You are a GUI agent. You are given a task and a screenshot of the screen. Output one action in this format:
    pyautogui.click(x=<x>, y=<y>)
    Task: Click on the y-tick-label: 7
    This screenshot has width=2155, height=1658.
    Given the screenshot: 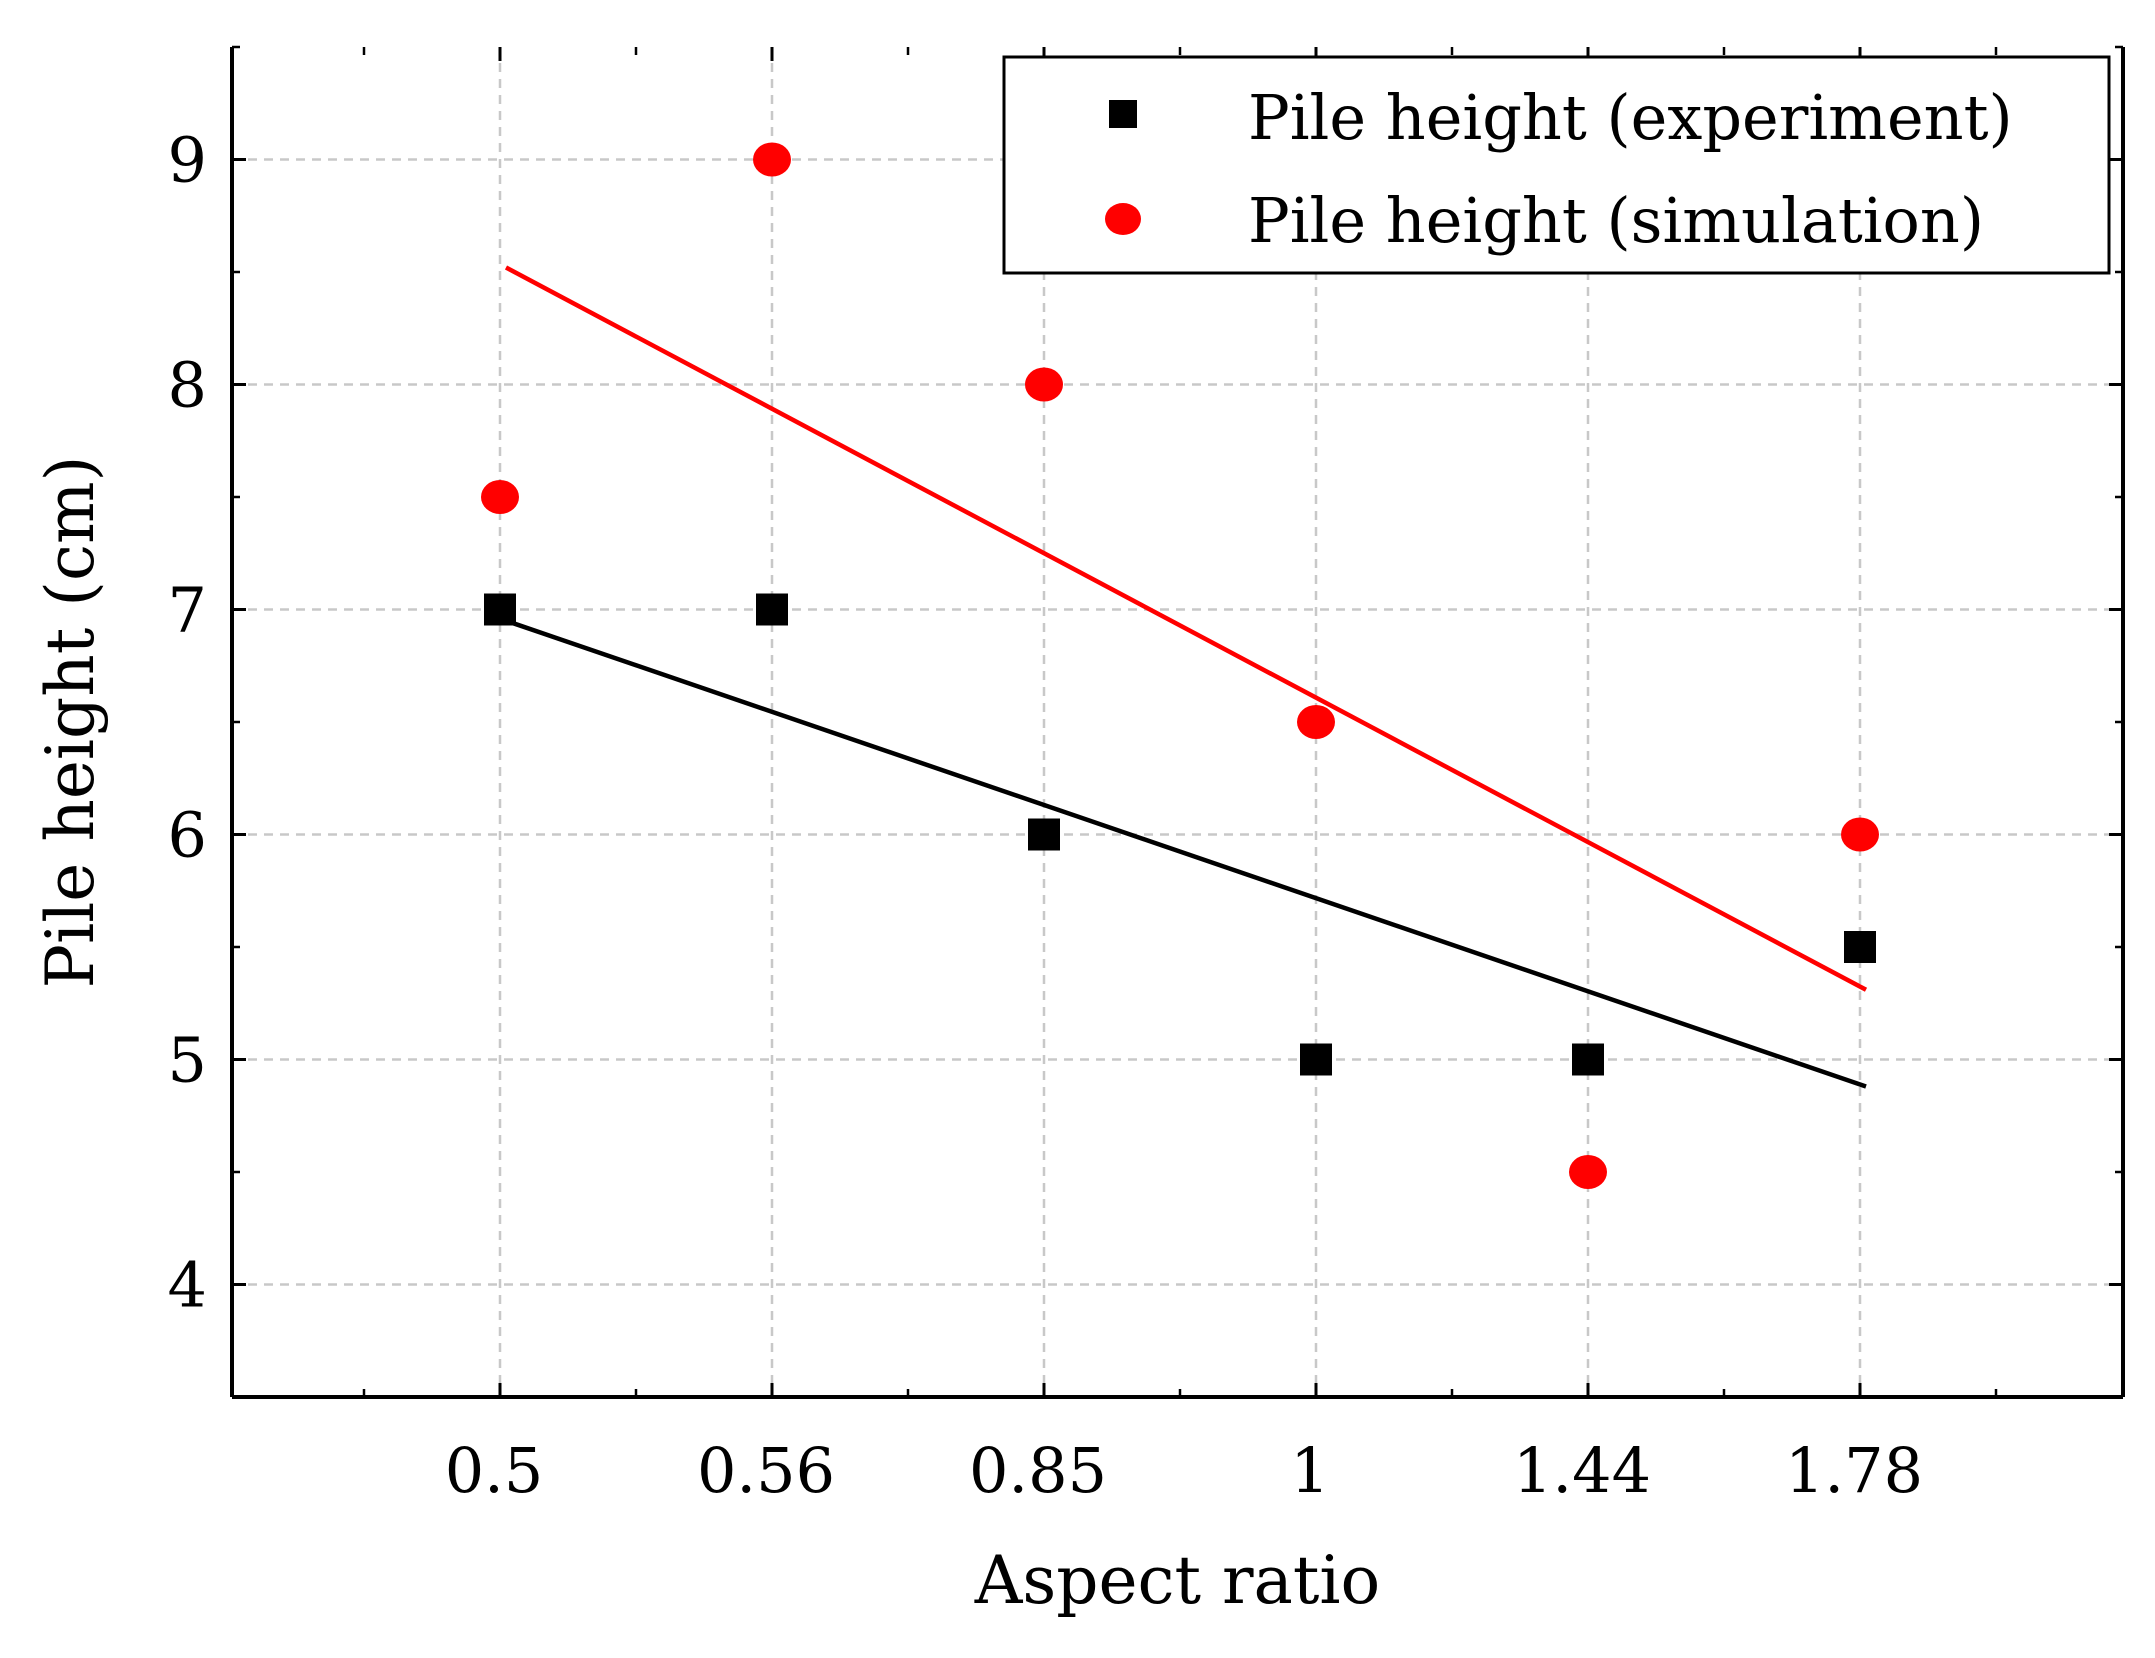 What is the action you would take?
    pyautogui.click(x=187, y=610)
    